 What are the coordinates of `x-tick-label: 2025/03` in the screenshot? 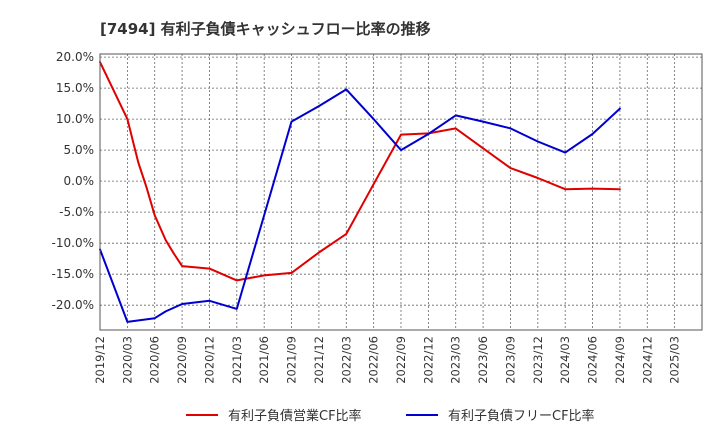 It's located at (675, 360).